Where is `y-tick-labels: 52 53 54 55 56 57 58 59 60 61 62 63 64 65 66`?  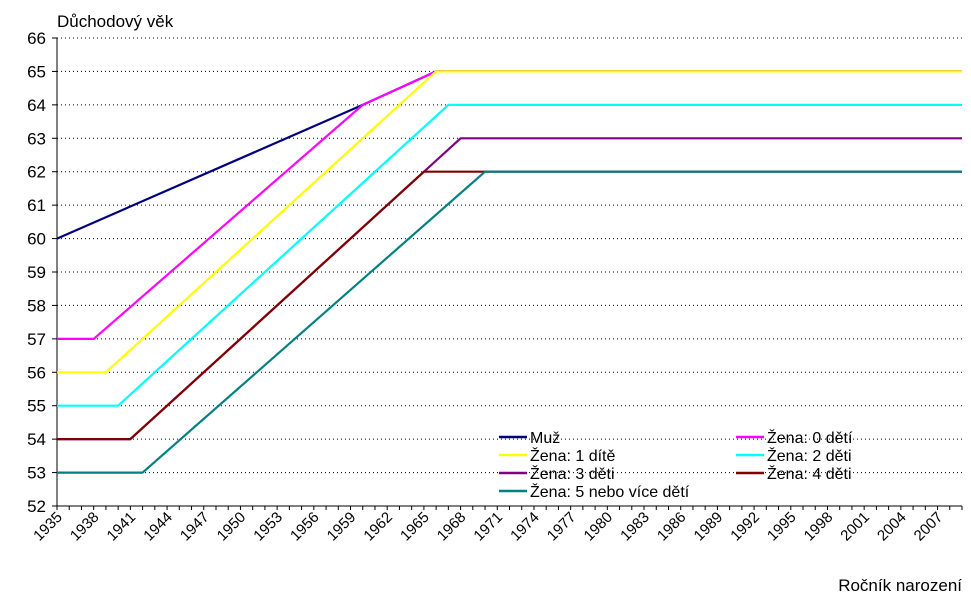 y-tick-labels: 52 53 54 55 56 57 58 59 60 61 62 63 64 65 66 is located at coordinates (36, 272).